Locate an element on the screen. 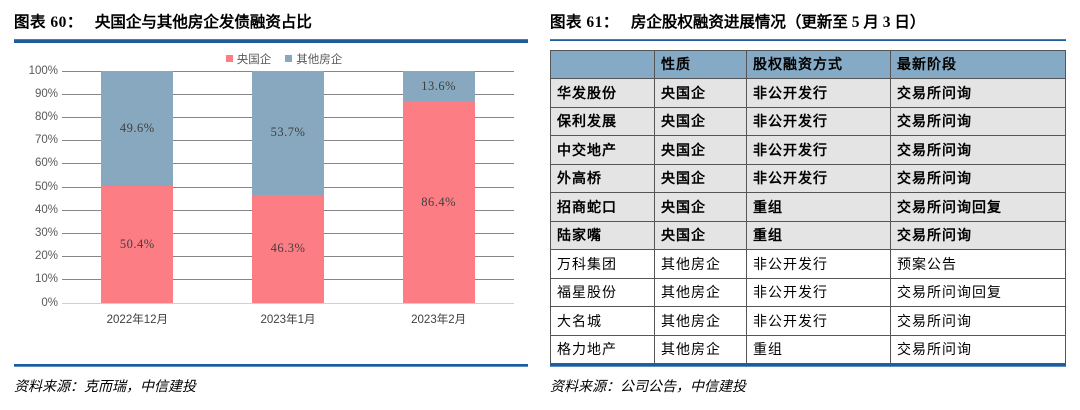 The height and width of the screenshot is (410, 1080). cell-company: 招商蛇口 is located at coordinates (602, 207).